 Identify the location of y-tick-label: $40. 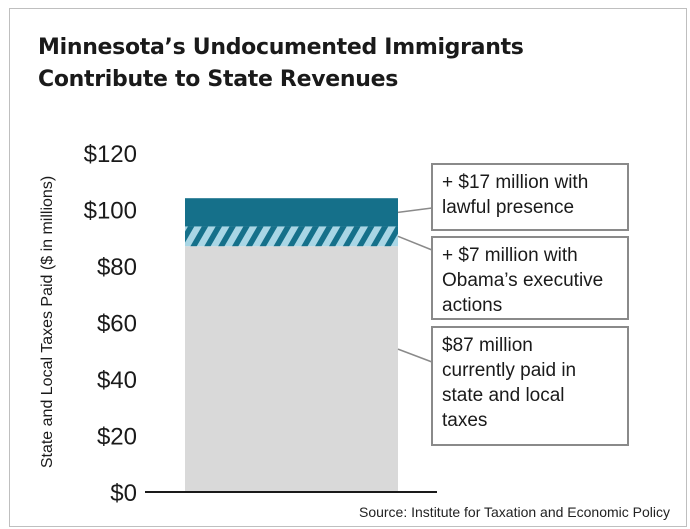
(117, 380).